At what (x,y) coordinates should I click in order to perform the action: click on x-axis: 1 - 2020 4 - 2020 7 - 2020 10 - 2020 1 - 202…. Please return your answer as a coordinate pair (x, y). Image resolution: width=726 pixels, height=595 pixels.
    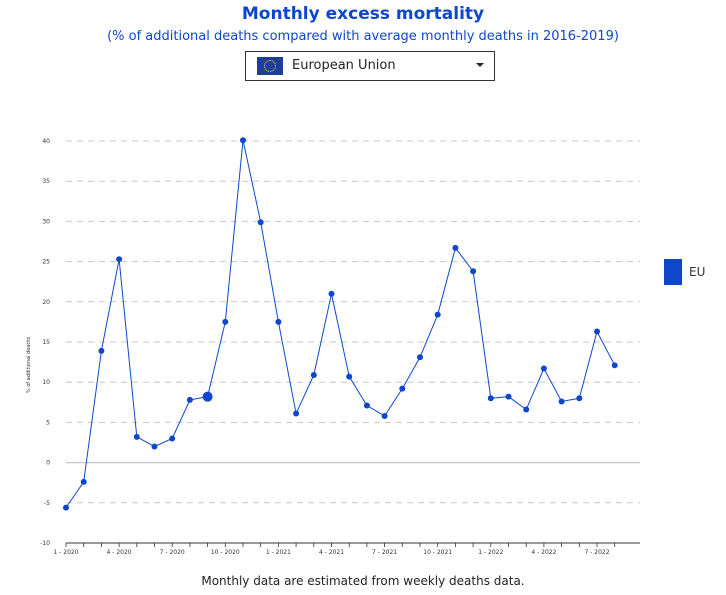
    Looking at the image, I should click on (346, 549).